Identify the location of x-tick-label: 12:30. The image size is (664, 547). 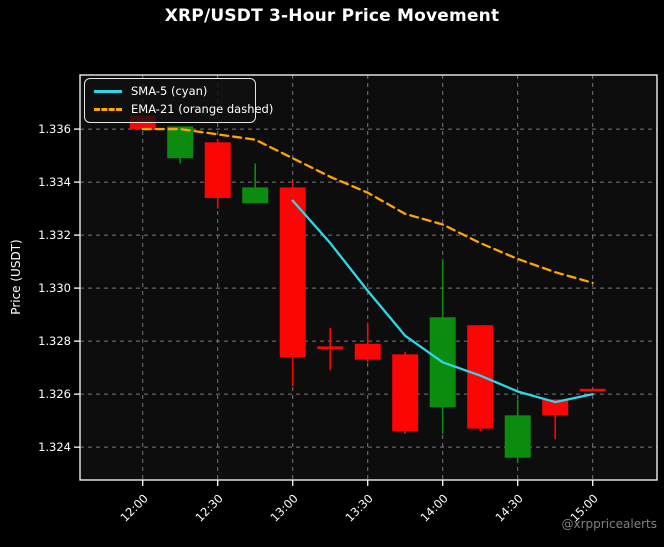
(208, 507).